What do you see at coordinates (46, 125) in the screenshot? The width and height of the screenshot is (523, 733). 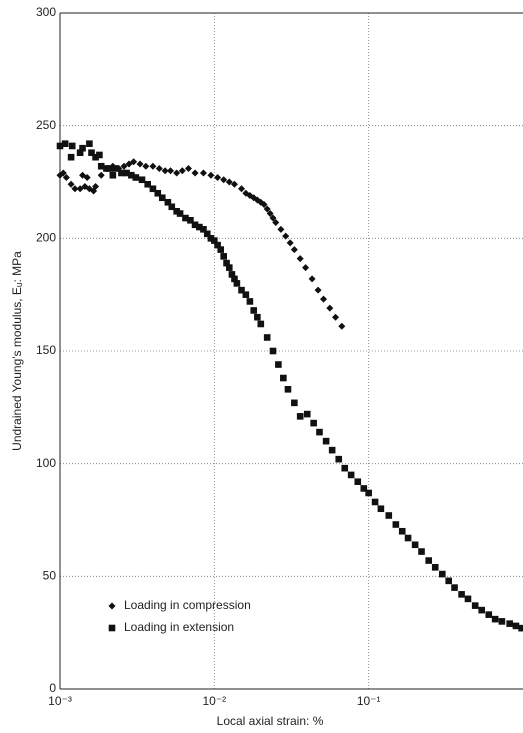 I see `y-tick-label: 250` at bounding box center [46, 125].